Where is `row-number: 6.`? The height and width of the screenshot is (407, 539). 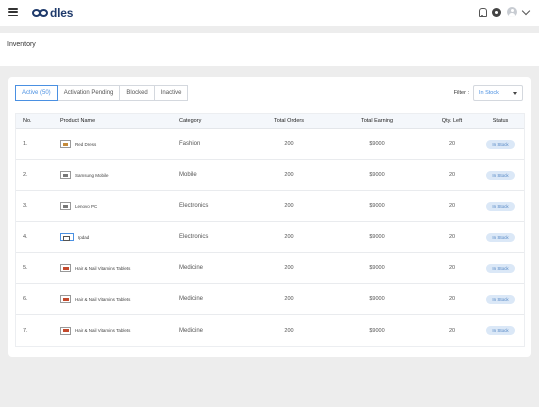 row-number: 6. is located at coordinates (25, 299).